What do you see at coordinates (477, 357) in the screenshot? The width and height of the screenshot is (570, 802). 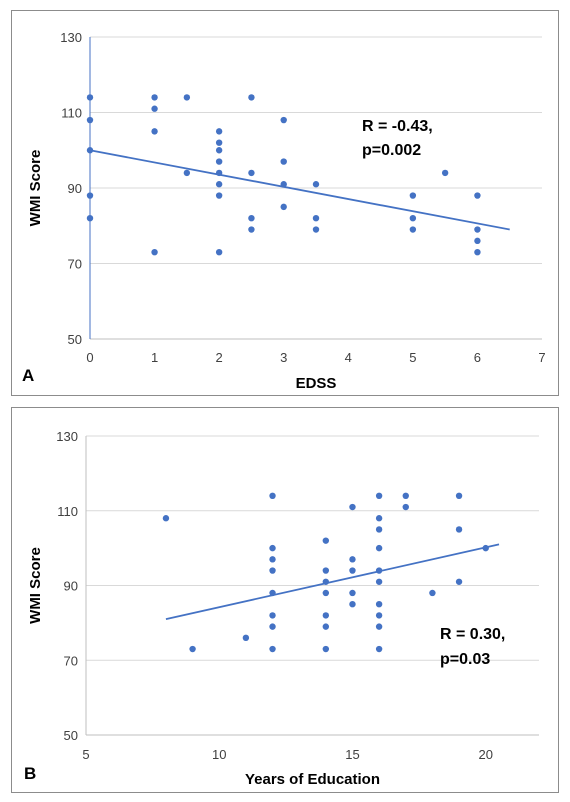 I see `x-tick-label: 6` at bounding box center [477, 357].